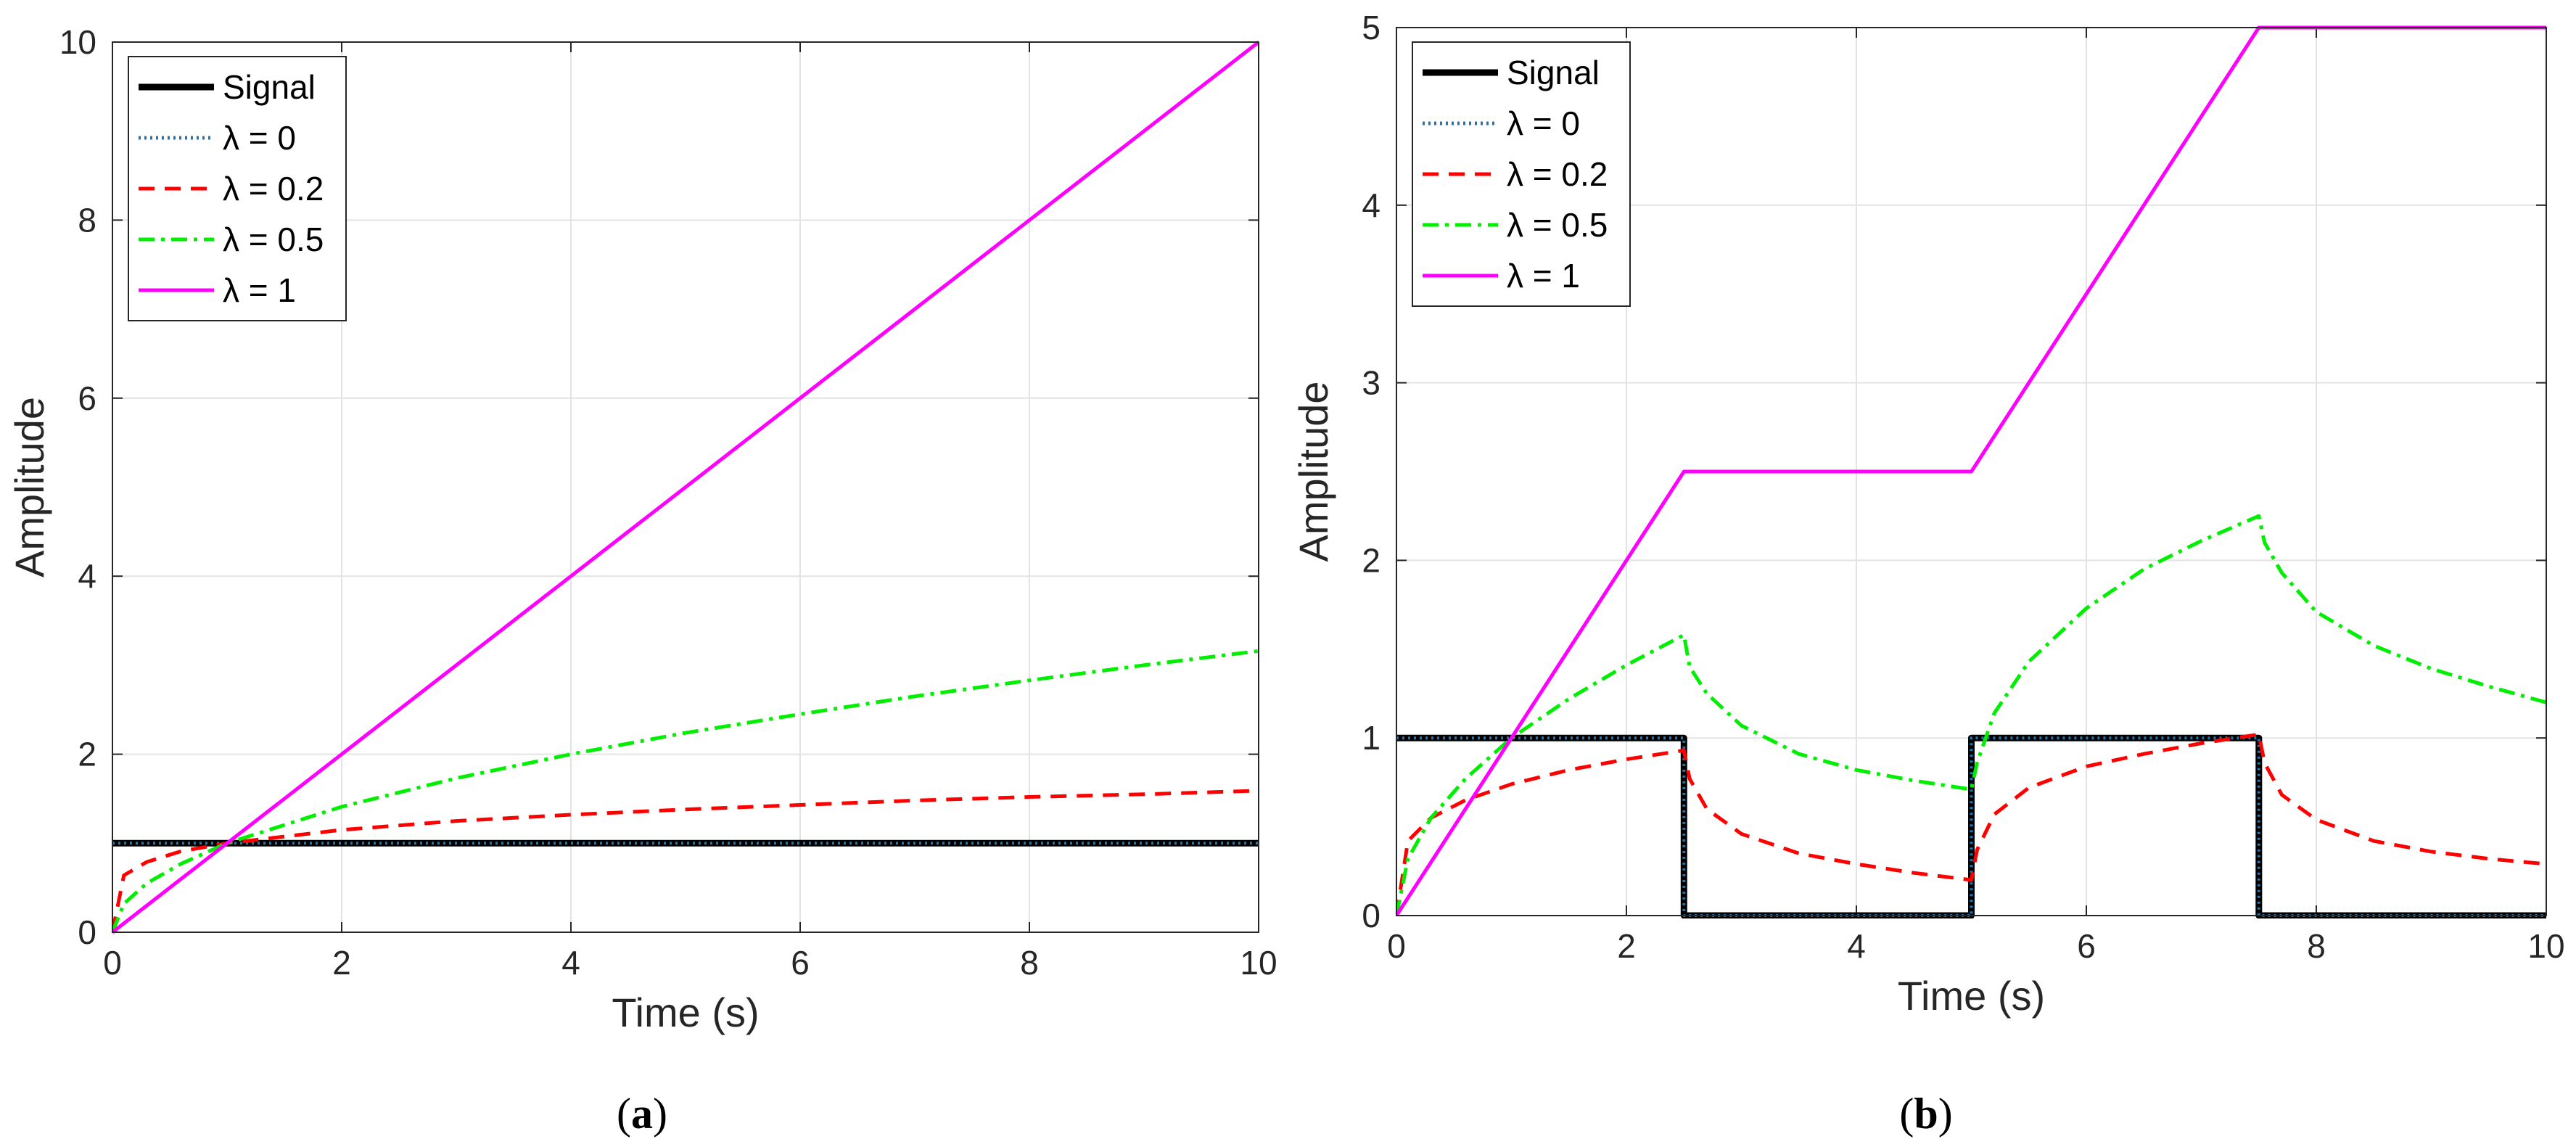 The width and height of the screenshot is (2576, 1147). I want to click on panel-a-legend: Signal λ = 0 λ = 0.2 λ = 0.5 λ = 1, so click(237, 188).